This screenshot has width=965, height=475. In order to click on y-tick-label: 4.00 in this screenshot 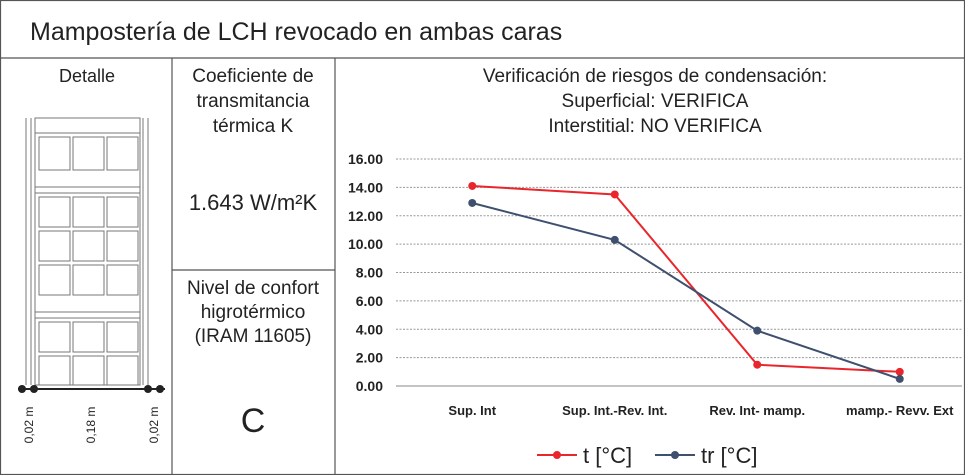, I will do `click(369, 329)`.